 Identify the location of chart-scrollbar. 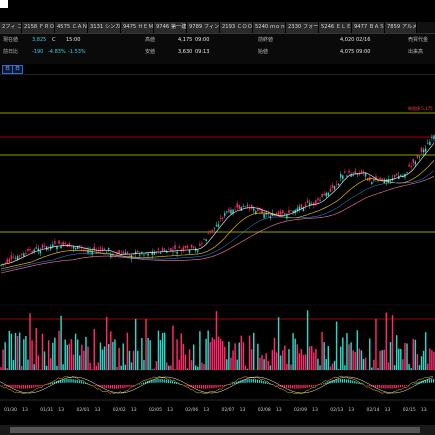
(217, 430).